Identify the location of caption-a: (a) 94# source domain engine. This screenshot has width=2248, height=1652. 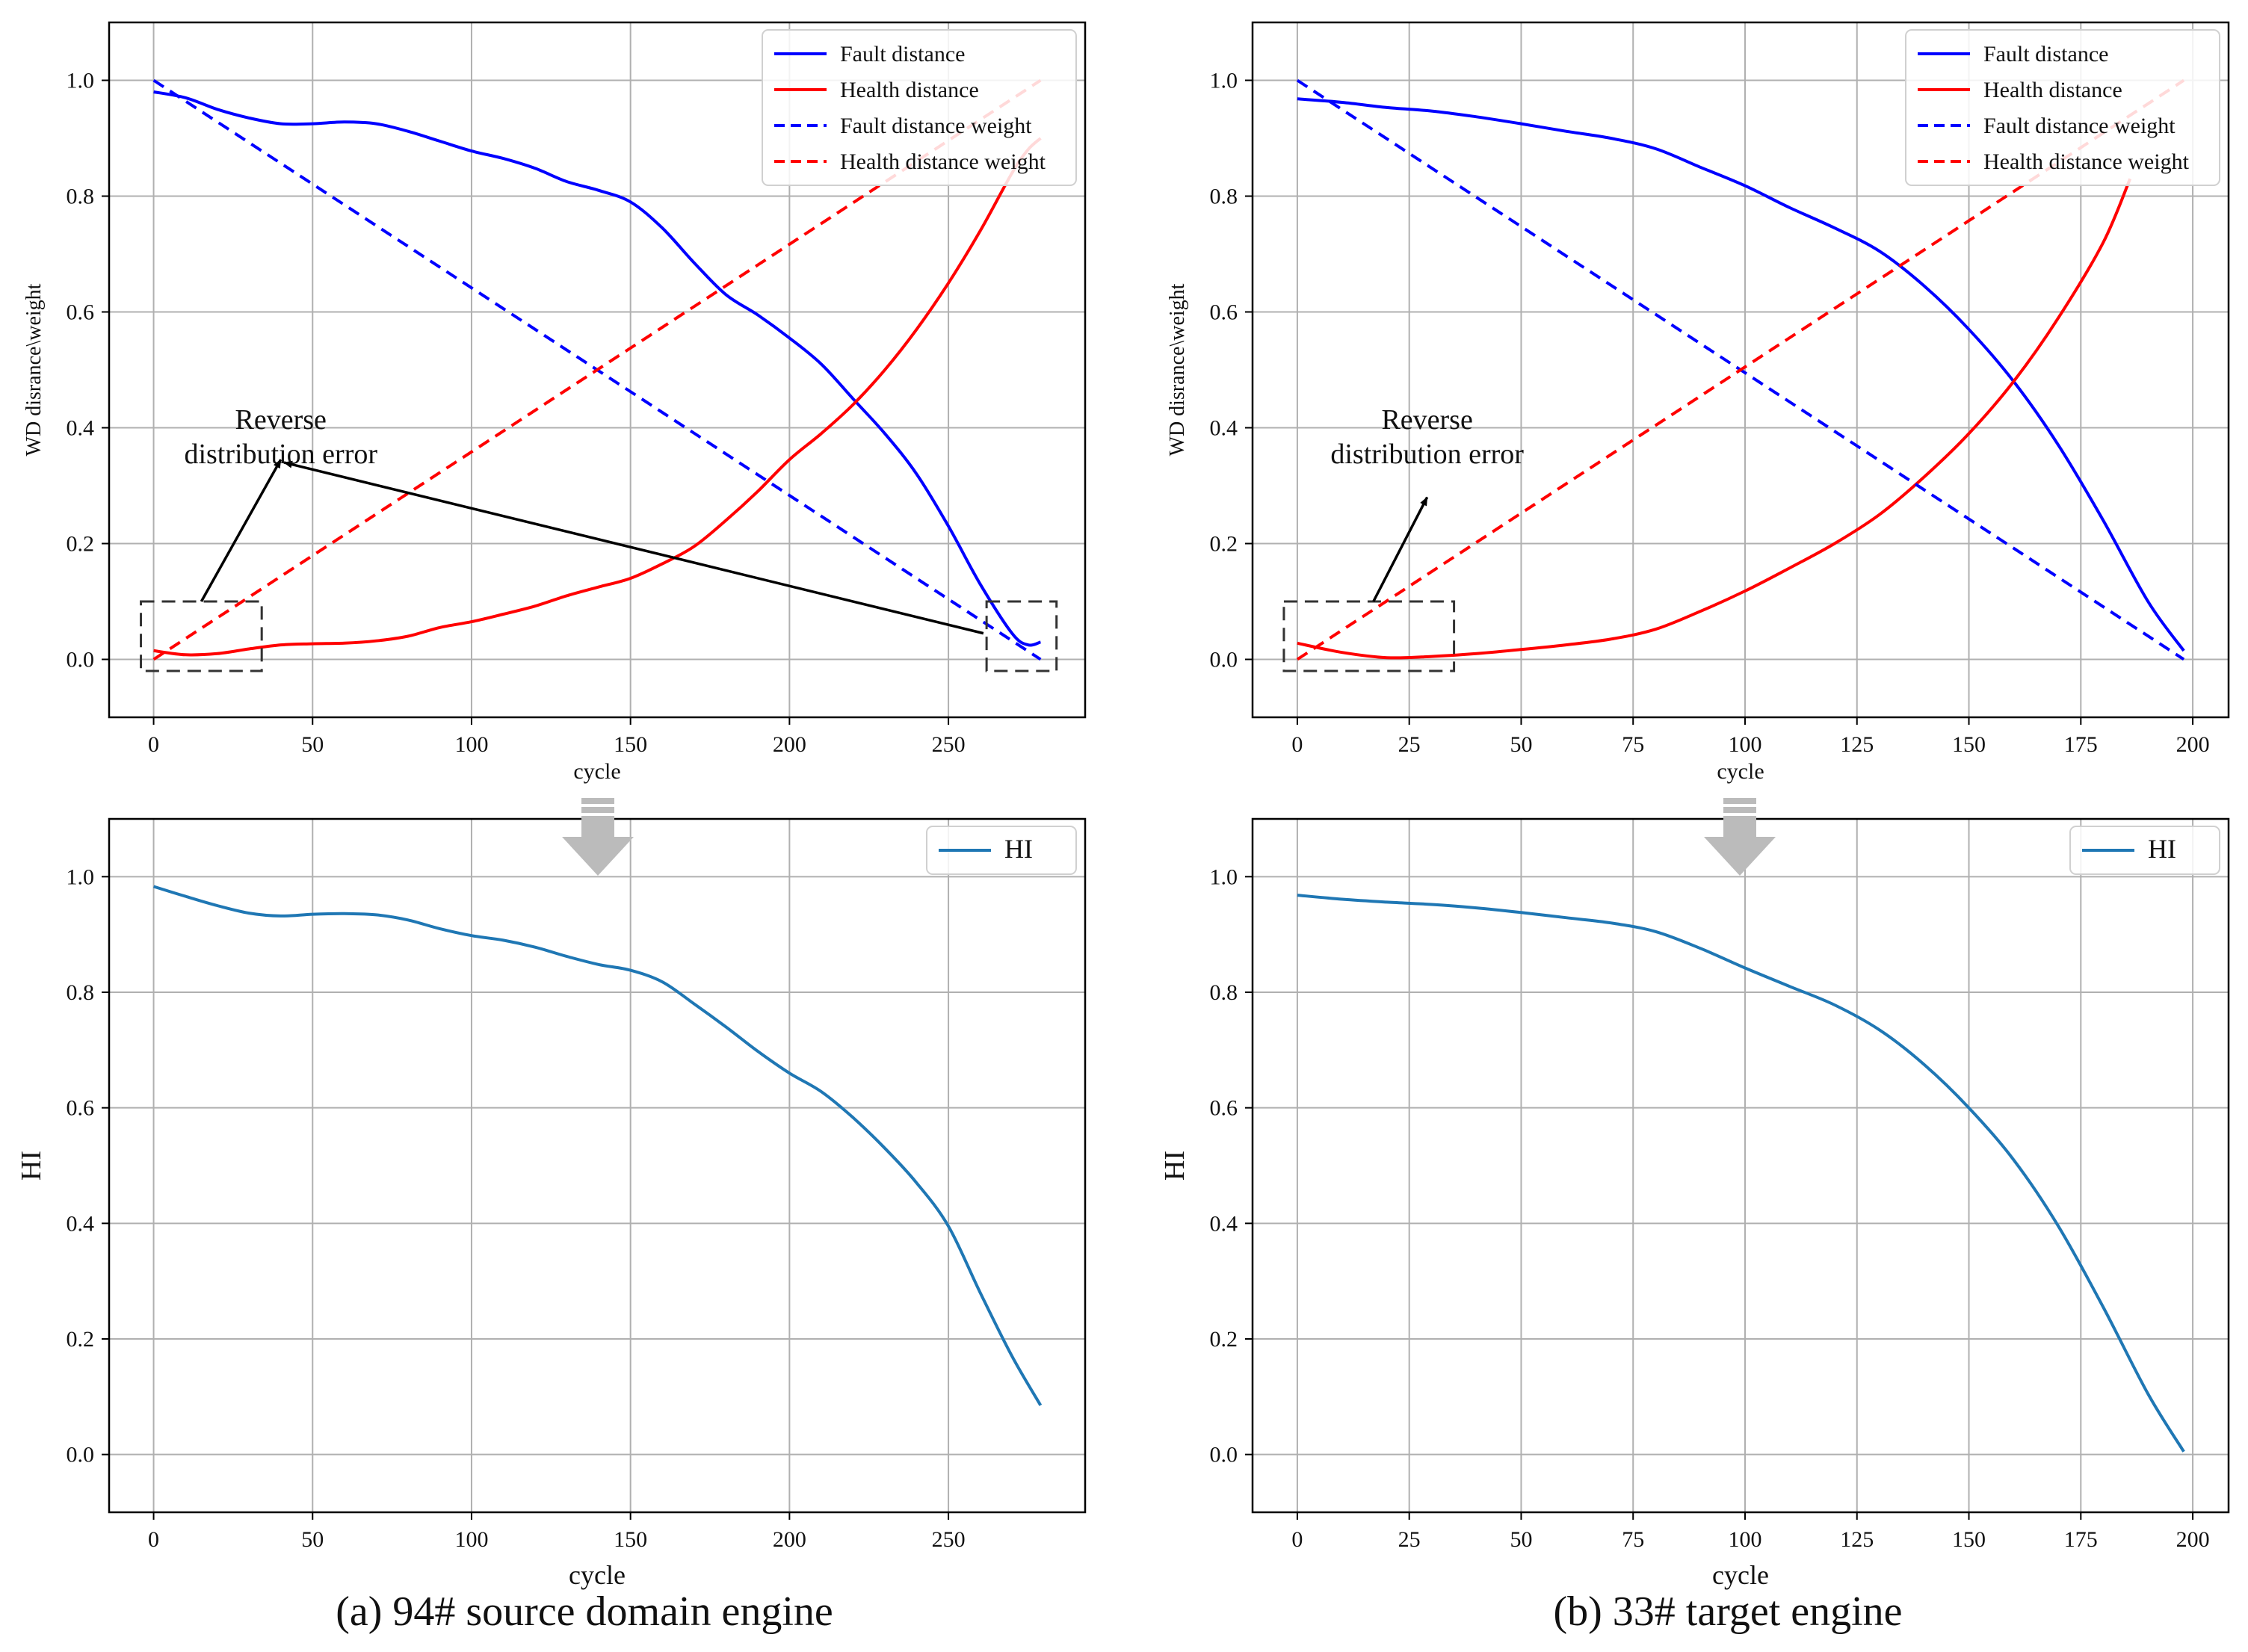
(584, 1611).